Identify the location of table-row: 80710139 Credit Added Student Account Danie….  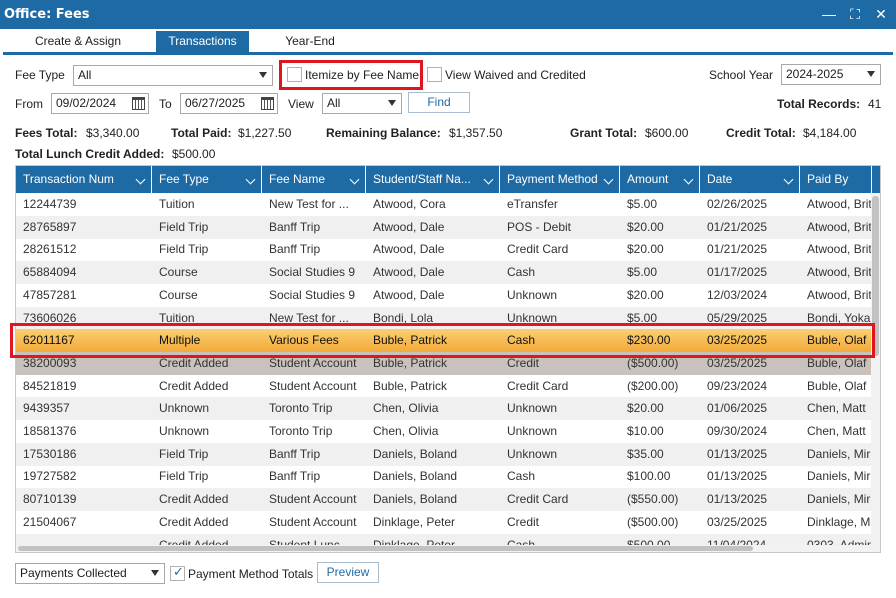
(444, 500).